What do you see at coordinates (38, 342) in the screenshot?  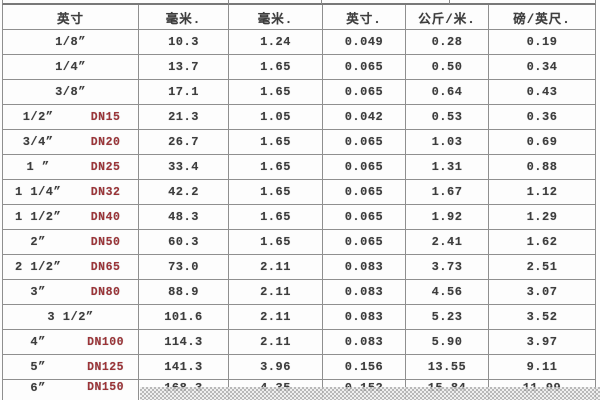 I see `inch-size-label: 4”` at bounding box center [38, 342].